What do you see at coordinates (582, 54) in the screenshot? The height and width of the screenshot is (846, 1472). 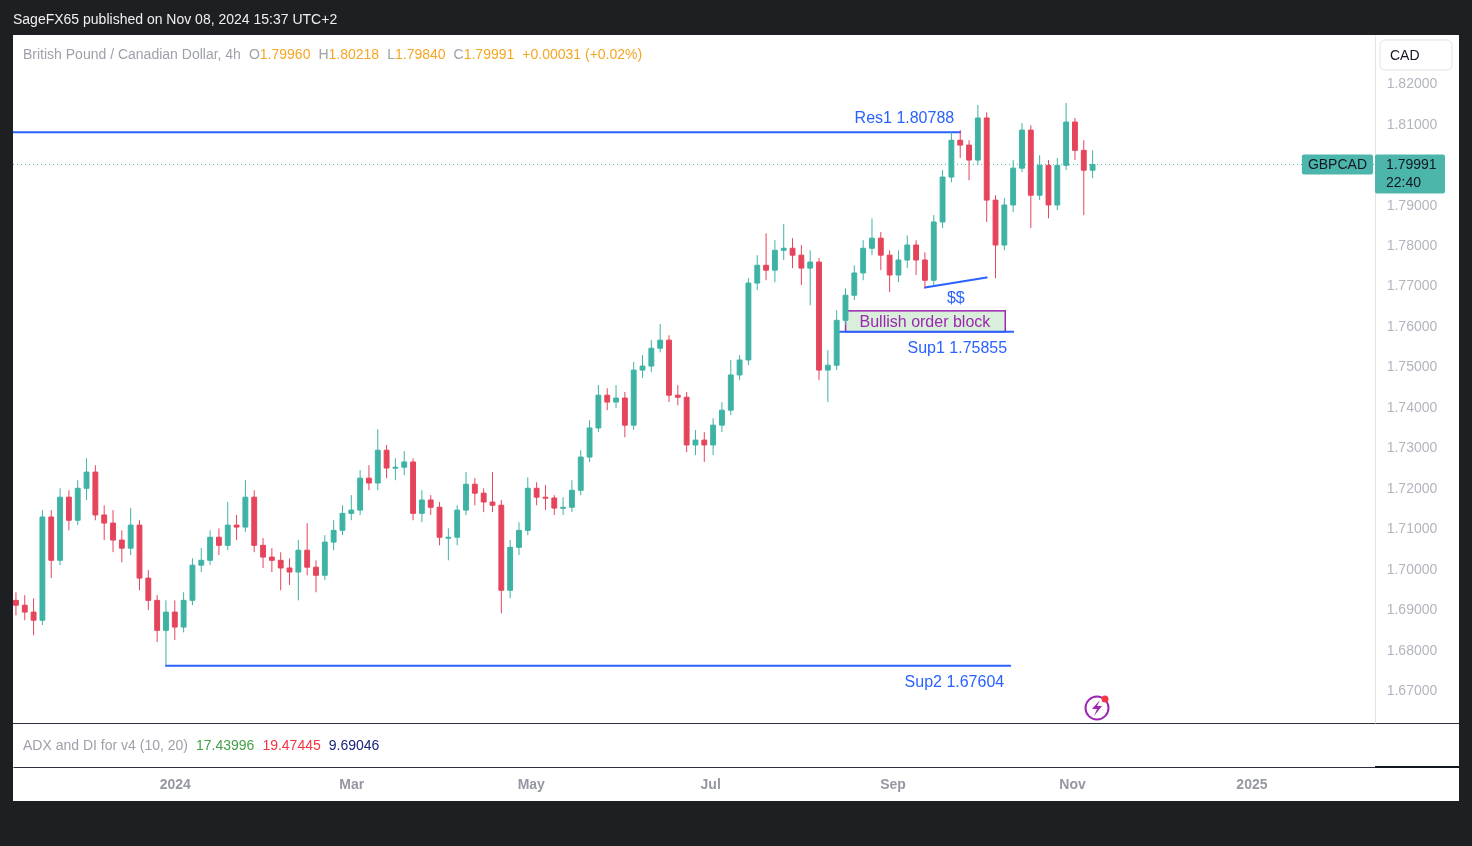 I see `annotation: +0.00031 (+0.02%)` at bounding box center [582, 54].